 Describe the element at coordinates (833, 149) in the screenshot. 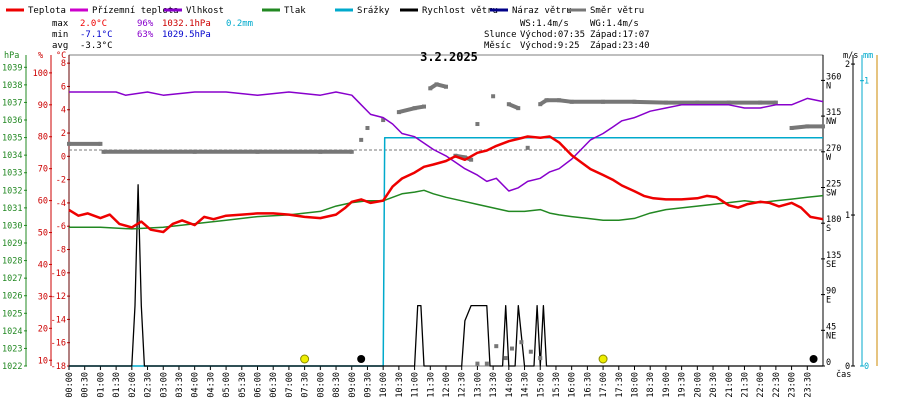

I see `direction-tick-label: 270` at that location.